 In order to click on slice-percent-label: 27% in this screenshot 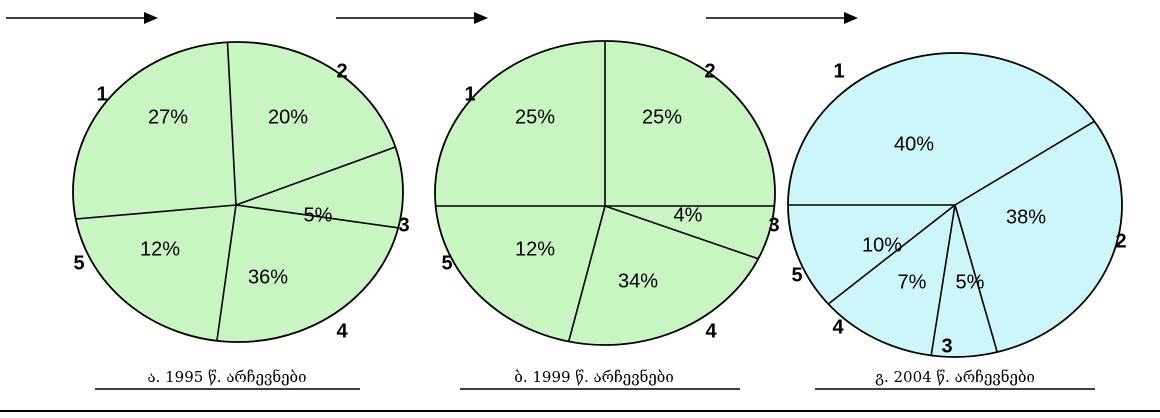, I will do `click(168, 117)`.